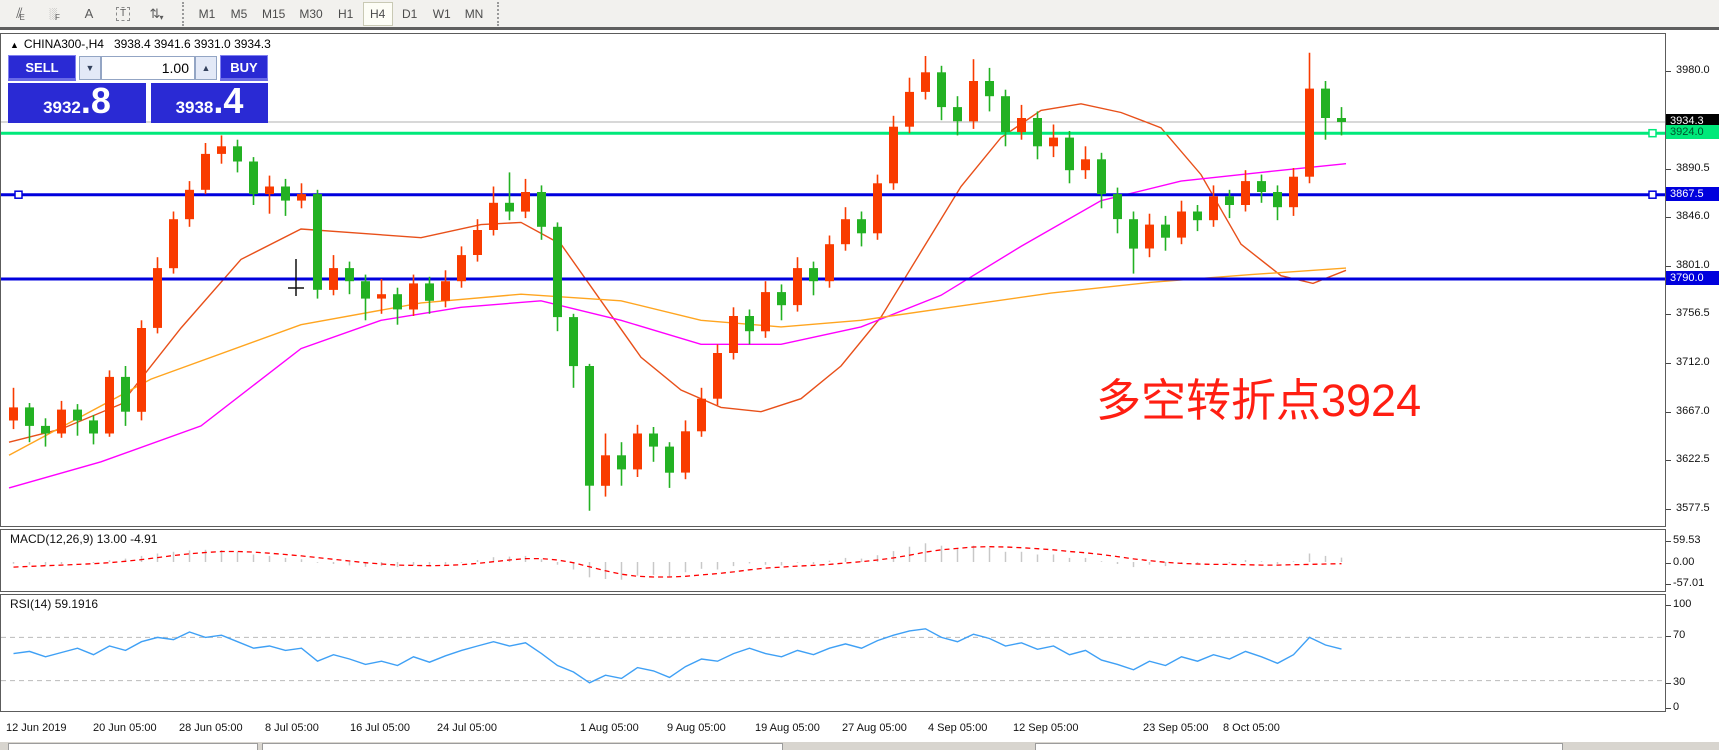 The image size is (1719, 750). I want to click on channel-glyph: ⫽, so click(19, 13).